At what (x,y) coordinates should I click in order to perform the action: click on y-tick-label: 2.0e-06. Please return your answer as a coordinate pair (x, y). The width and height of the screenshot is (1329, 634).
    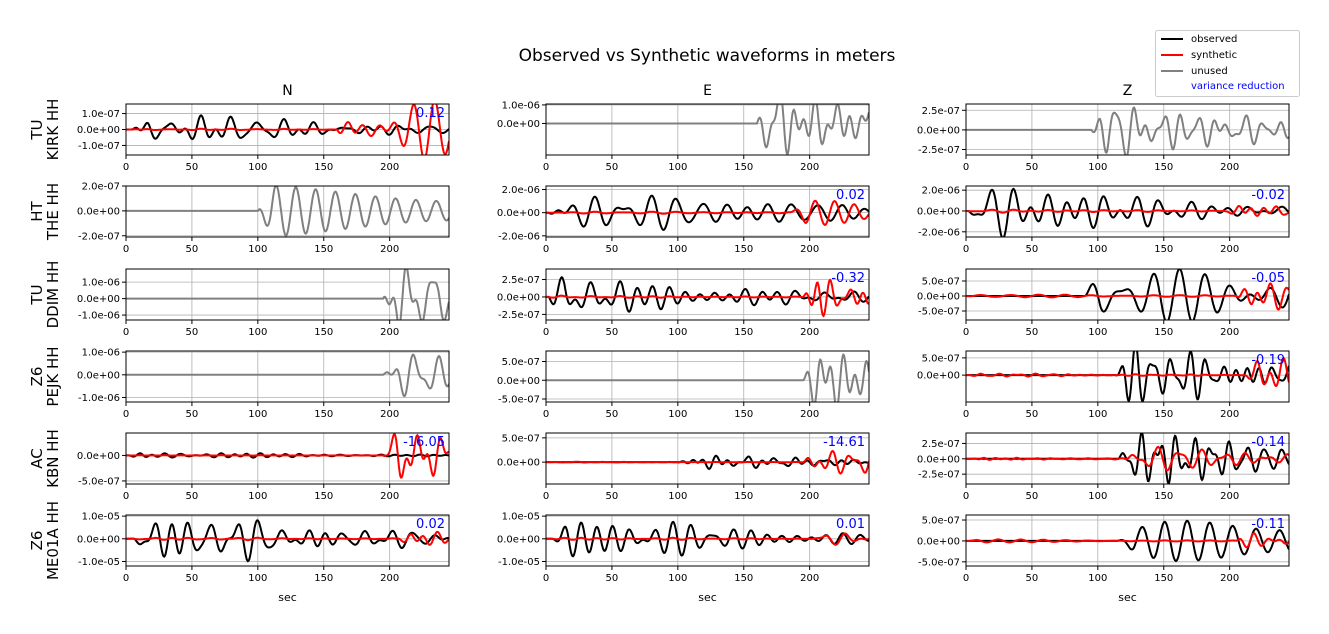
    Looking at the image, I should click on (521, 190).